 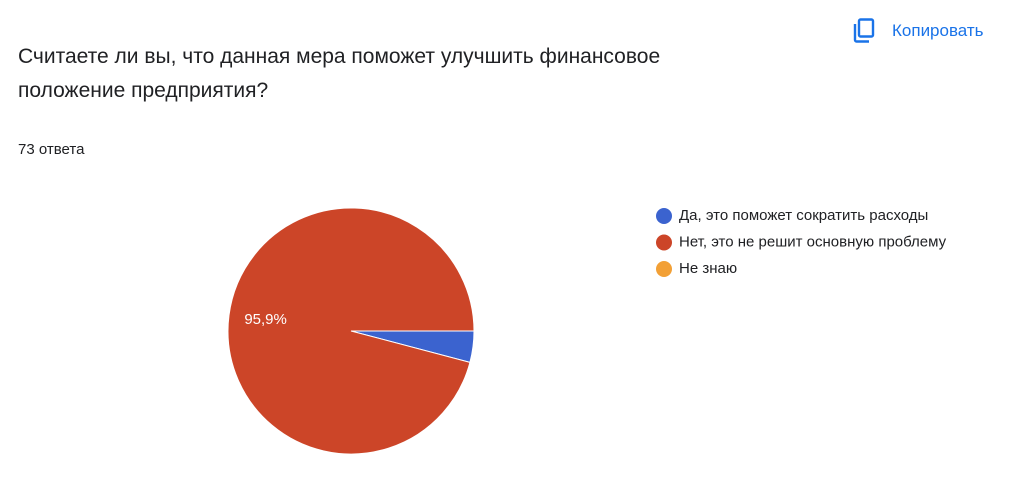 What do you see at coordinates (51, 149) in the screenshot?
I see `response-count: 73 ответа` at bounding box center [51, 149].